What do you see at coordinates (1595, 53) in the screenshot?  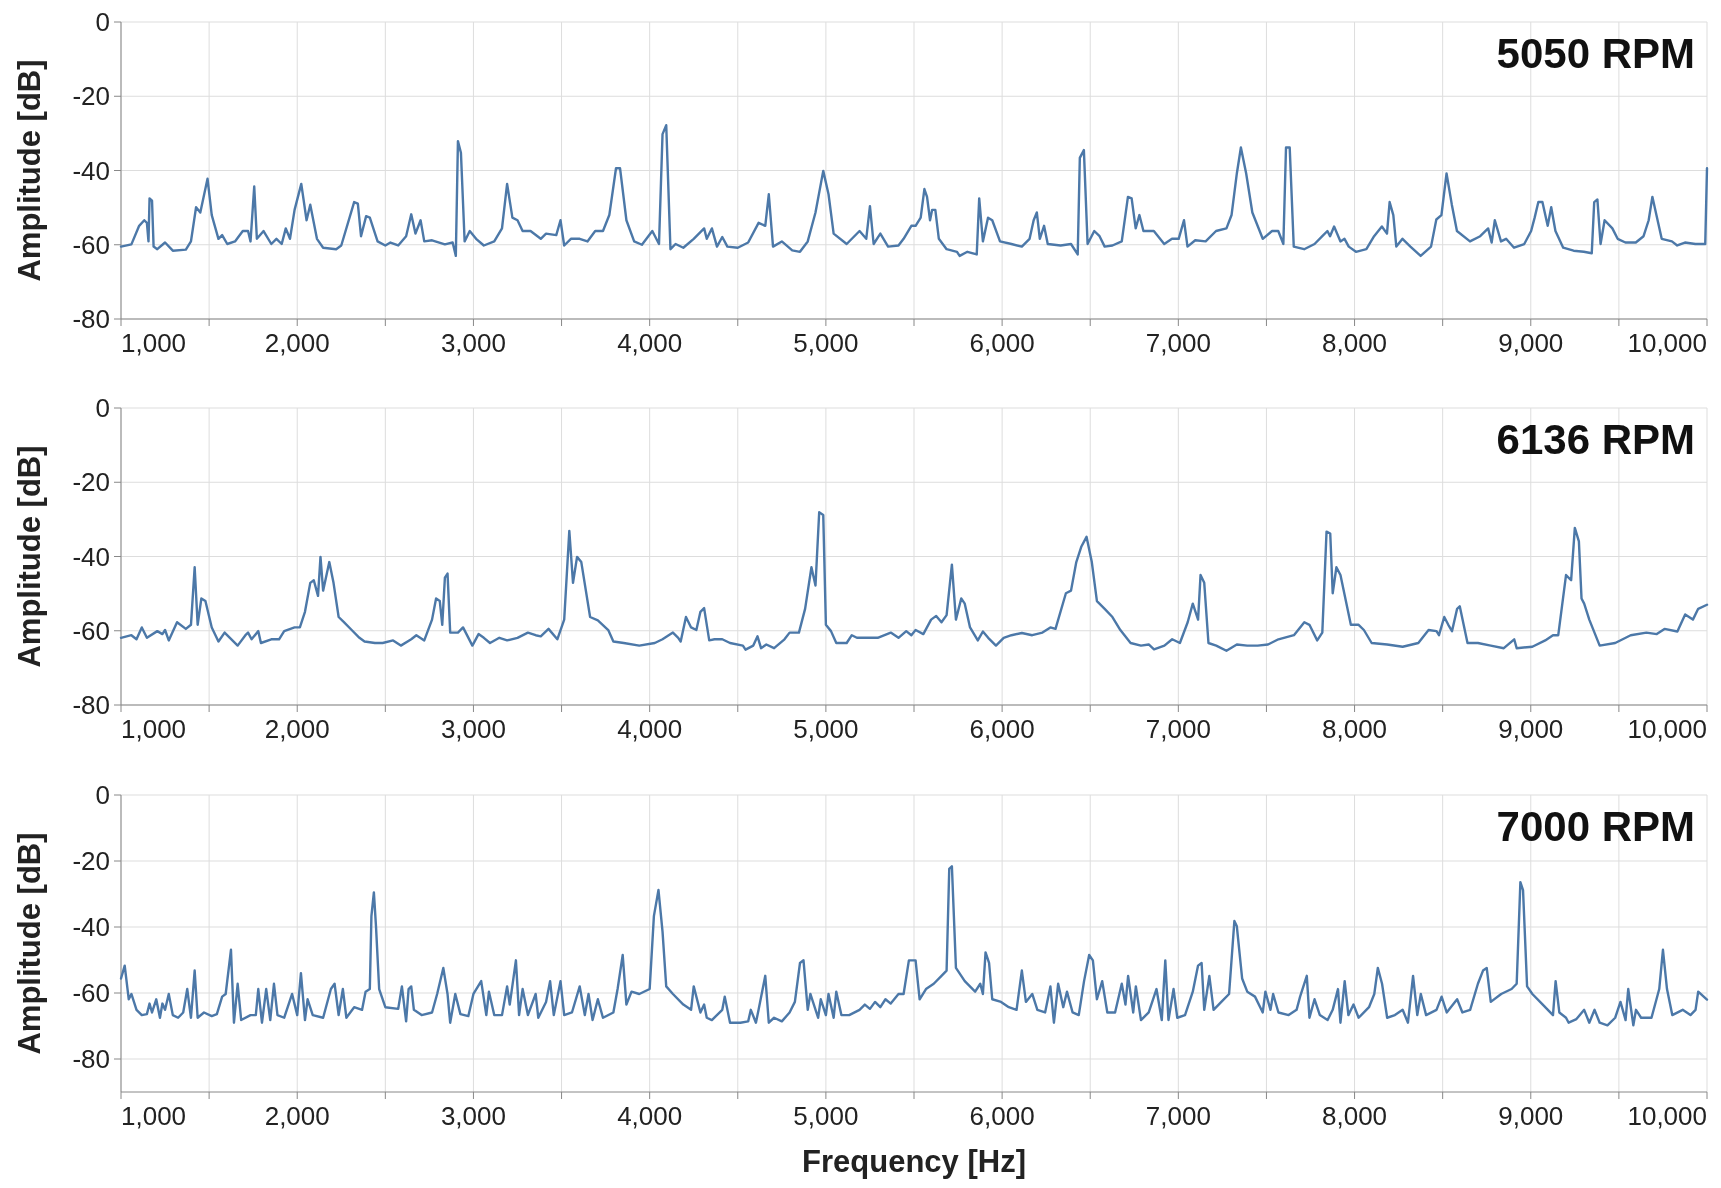 I see `chart-title: 5050 RPM` at bounding box center [1595, 53].